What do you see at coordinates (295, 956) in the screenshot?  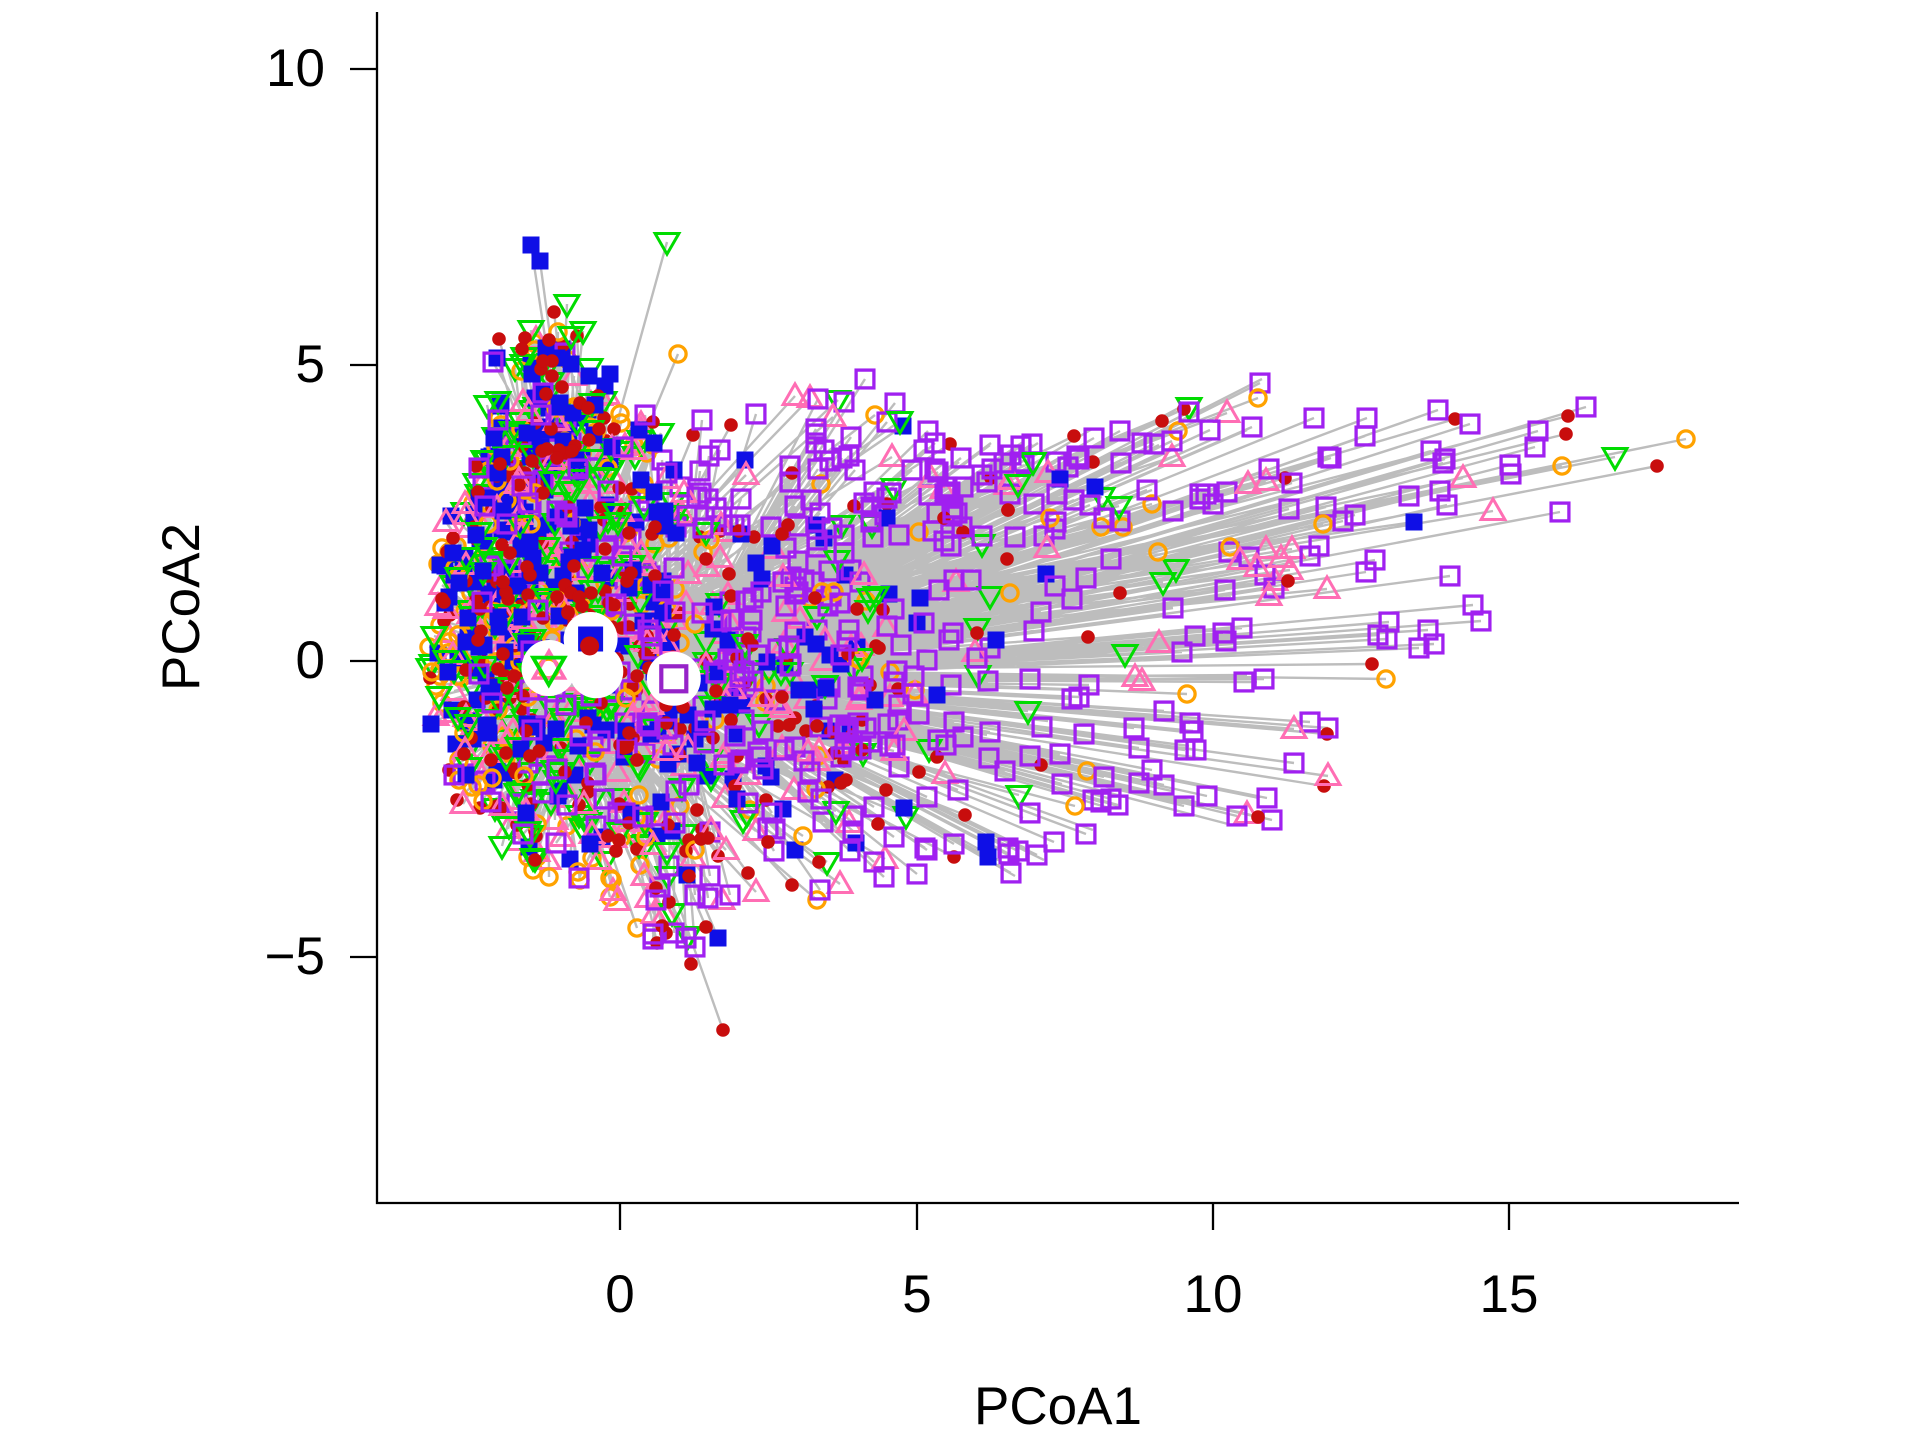 I see `svg-text: −5` at bounding box center [295, 956].